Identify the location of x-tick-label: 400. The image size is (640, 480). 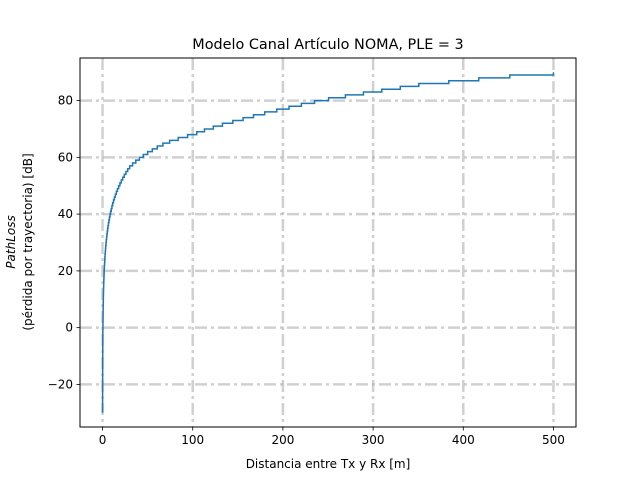
(463, 440).